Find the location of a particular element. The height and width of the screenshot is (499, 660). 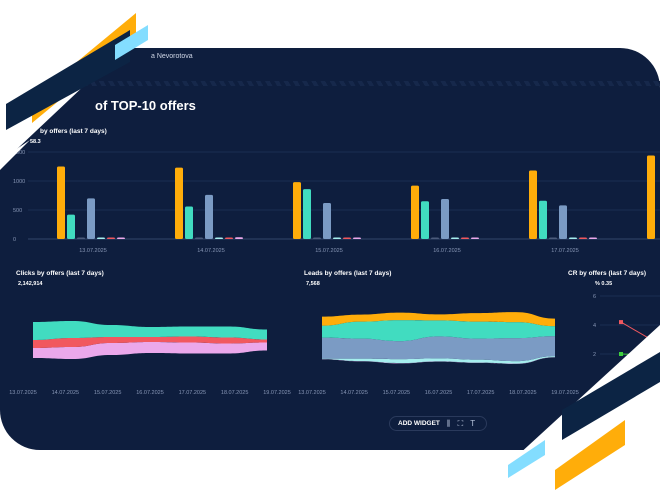

leads-total: 7,568 is located at coordinates (313, 284).